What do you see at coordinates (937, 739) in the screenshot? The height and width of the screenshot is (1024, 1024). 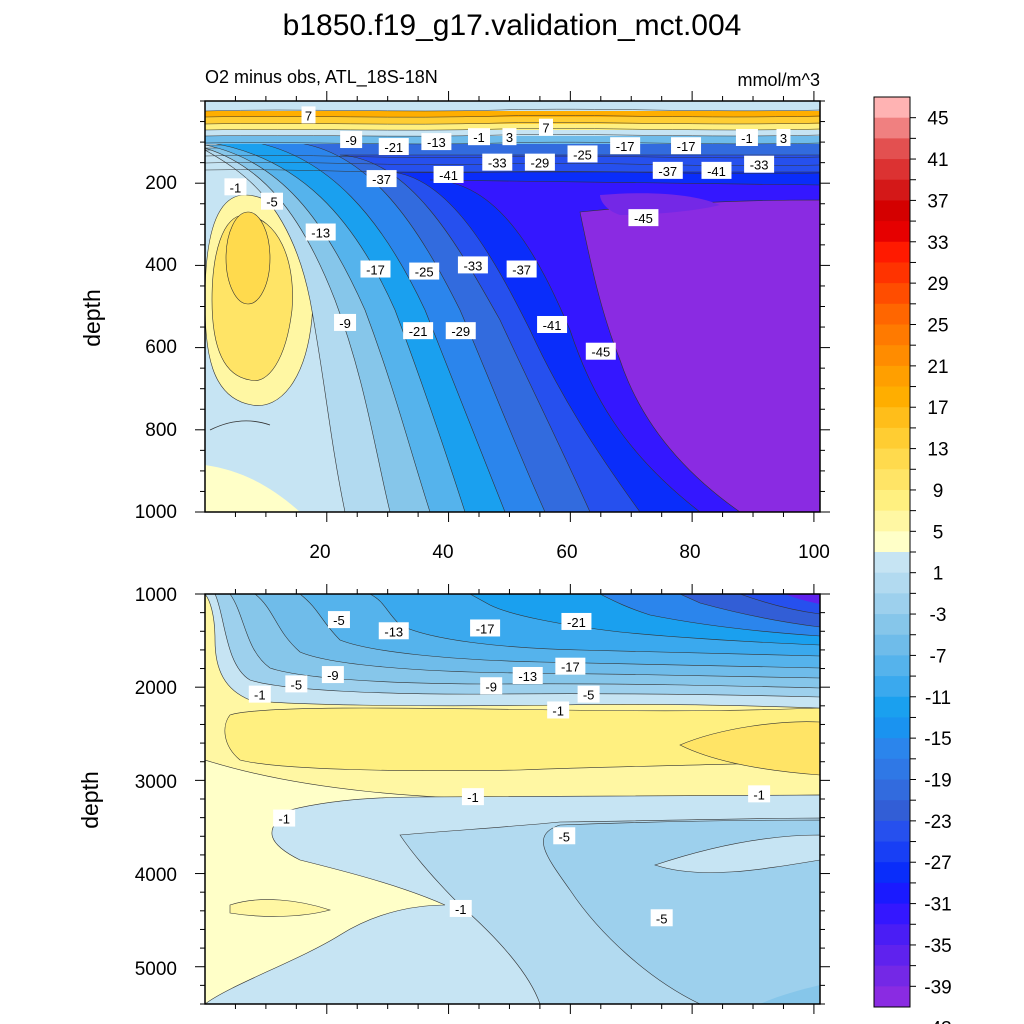 I see `colorbar-label: -15` at bounding box center [937, 739].